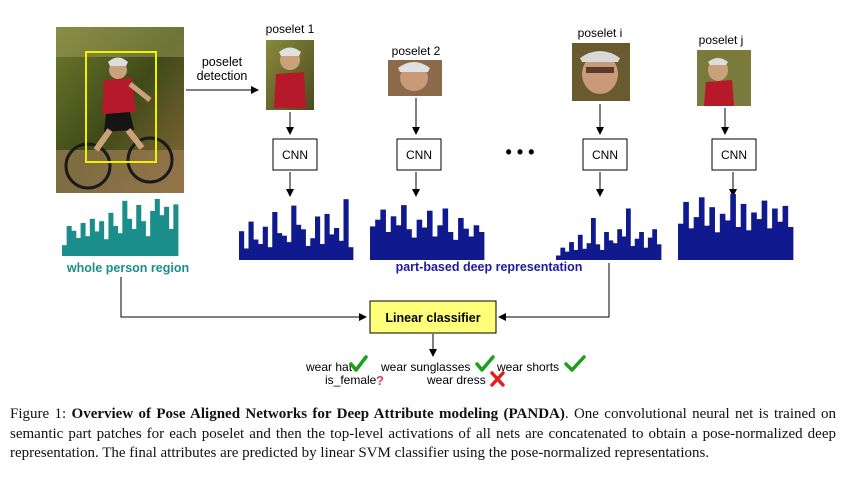 This screenshot has width=848, height=491. I want to click on cnn-box-j: CNN, so click(734, 154).